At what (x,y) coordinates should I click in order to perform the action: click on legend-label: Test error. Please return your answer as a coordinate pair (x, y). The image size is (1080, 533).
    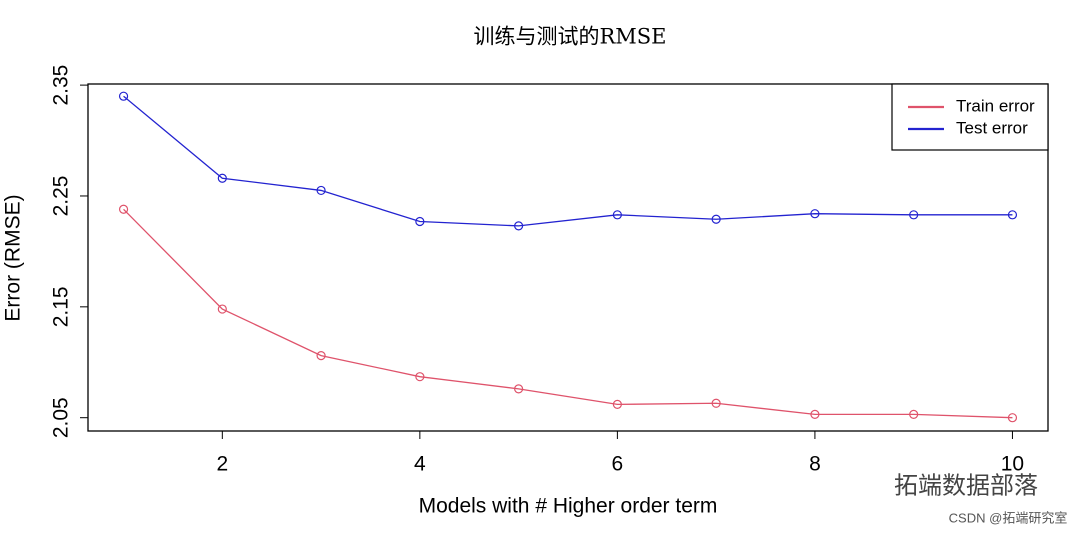
    Looking at the image, I should click on (992, 127).